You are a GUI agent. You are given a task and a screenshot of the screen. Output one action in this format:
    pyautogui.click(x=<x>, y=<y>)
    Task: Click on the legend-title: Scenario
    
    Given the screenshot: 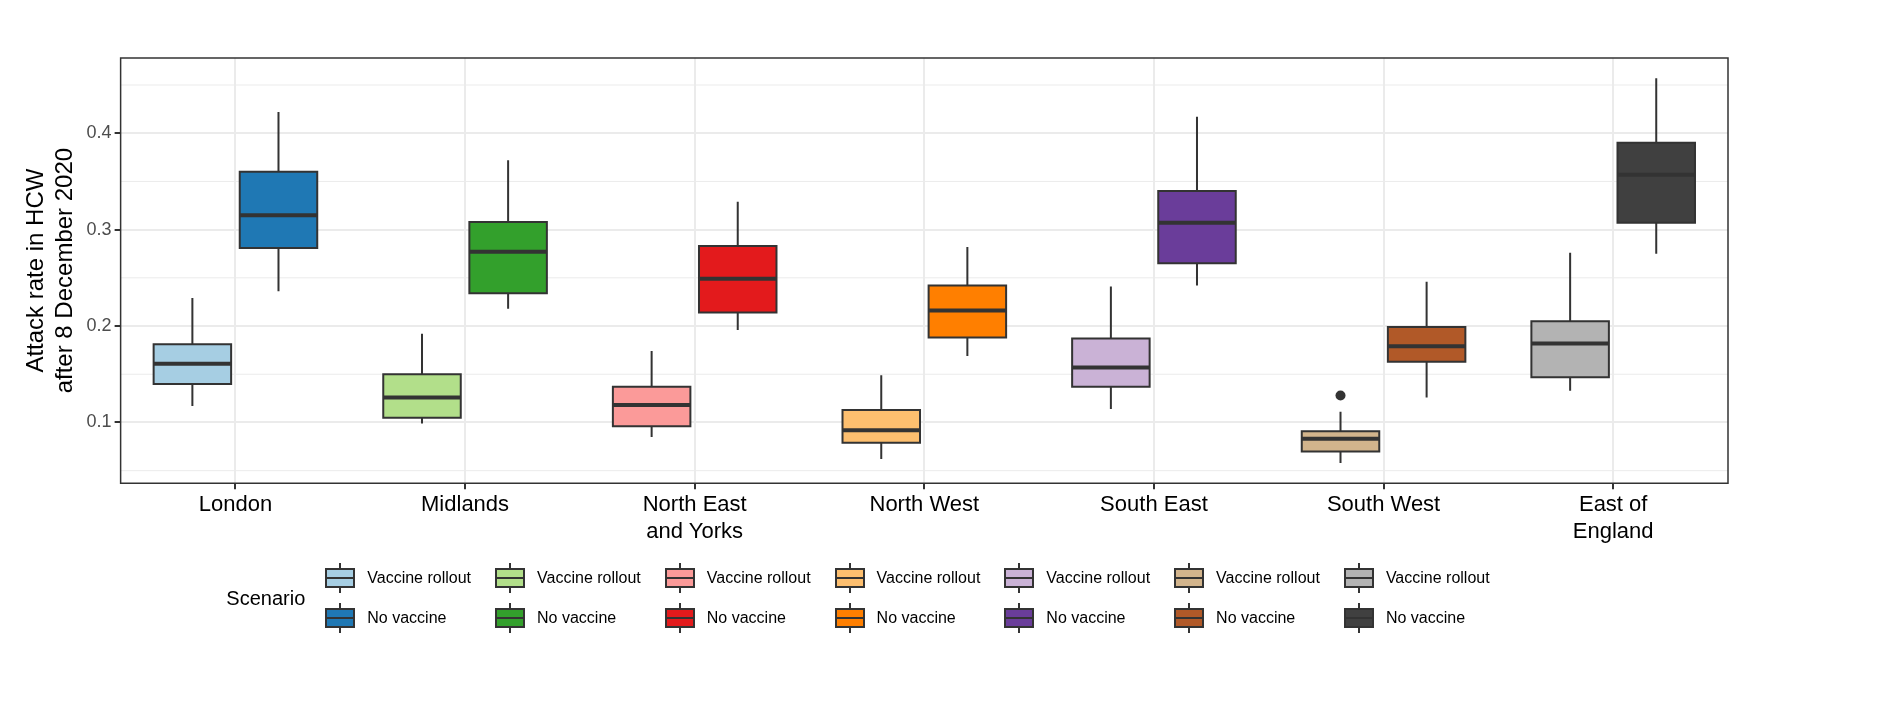 What is the action you would take?
    pyautogui.click(x=266, y=598)
    